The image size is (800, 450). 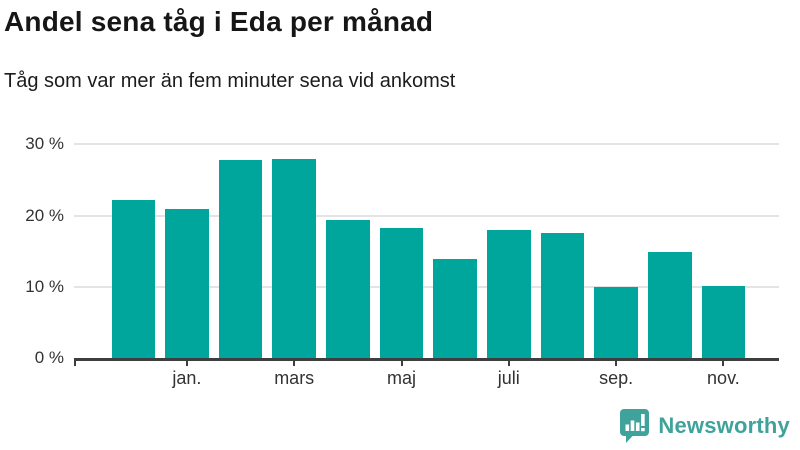 I want to click on x-axis-tick-label: jan., so click(x=187, y=378).